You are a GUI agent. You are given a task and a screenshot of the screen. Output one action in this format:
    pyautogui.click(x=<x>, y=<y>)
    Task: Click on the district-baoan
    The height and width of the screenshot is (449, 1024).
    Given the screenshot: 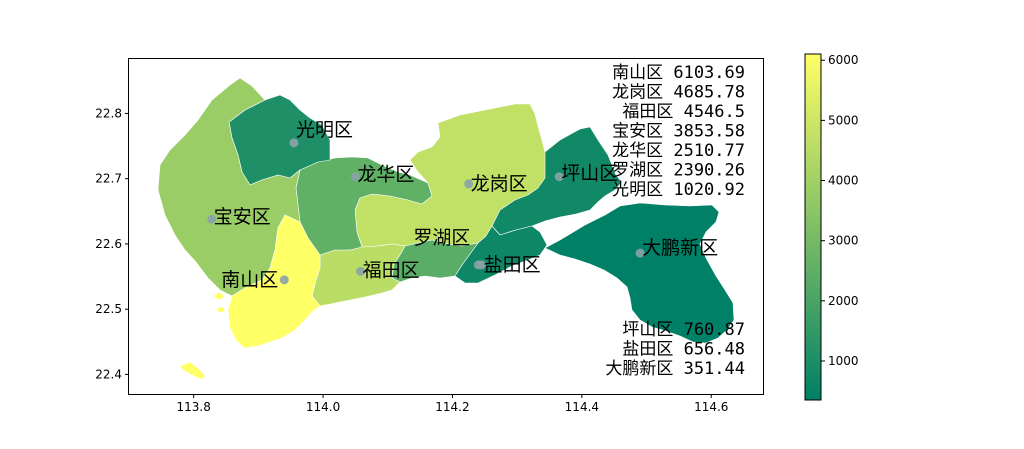 What is the action you would take?
    pyautogui.click(x=229, y=187)
    